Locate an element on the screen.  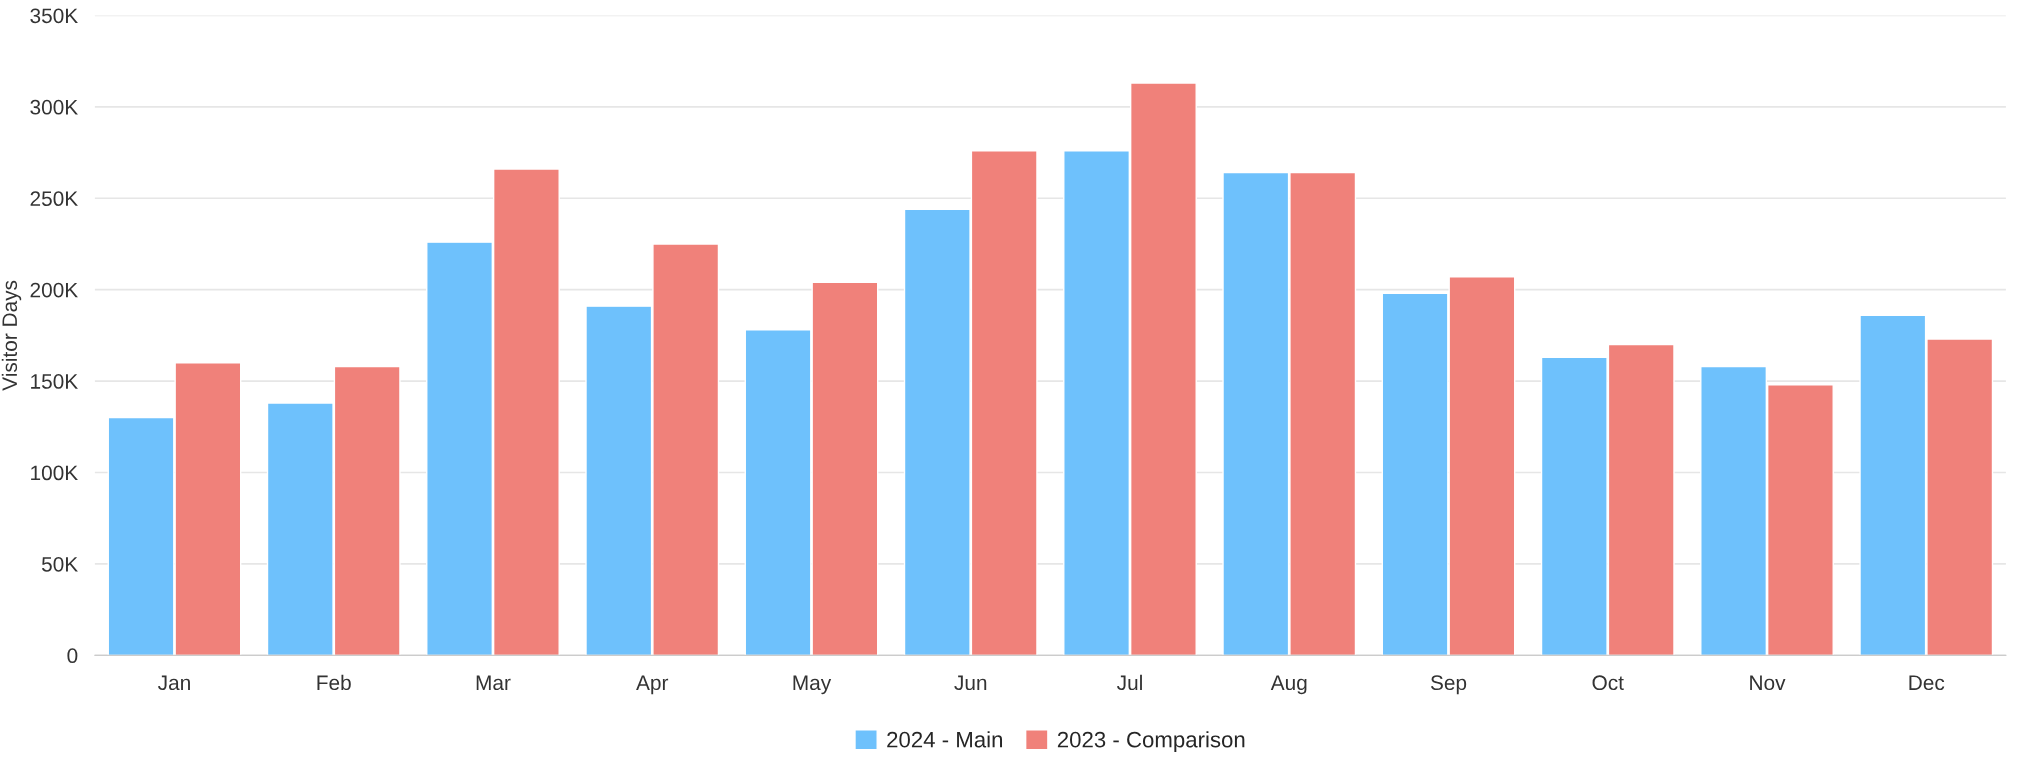
y-axis-title: Visitor Days is located at coordinates (11, 335).